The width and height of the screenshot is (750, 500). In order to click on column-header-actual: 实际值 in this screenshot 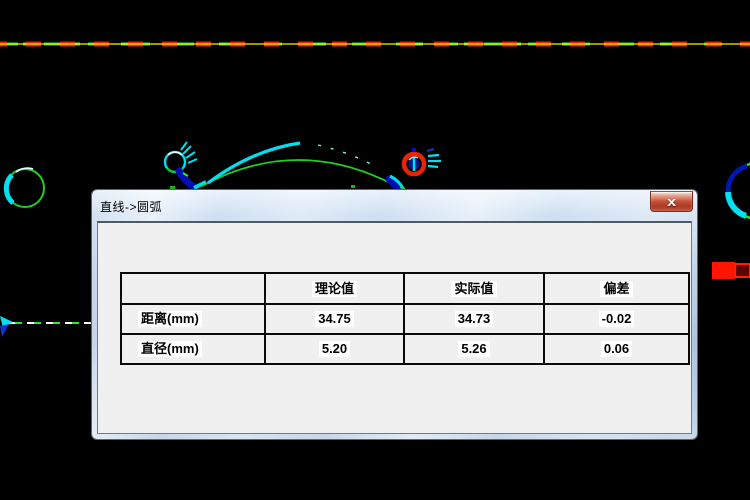, I will do `click(473, 288)`.